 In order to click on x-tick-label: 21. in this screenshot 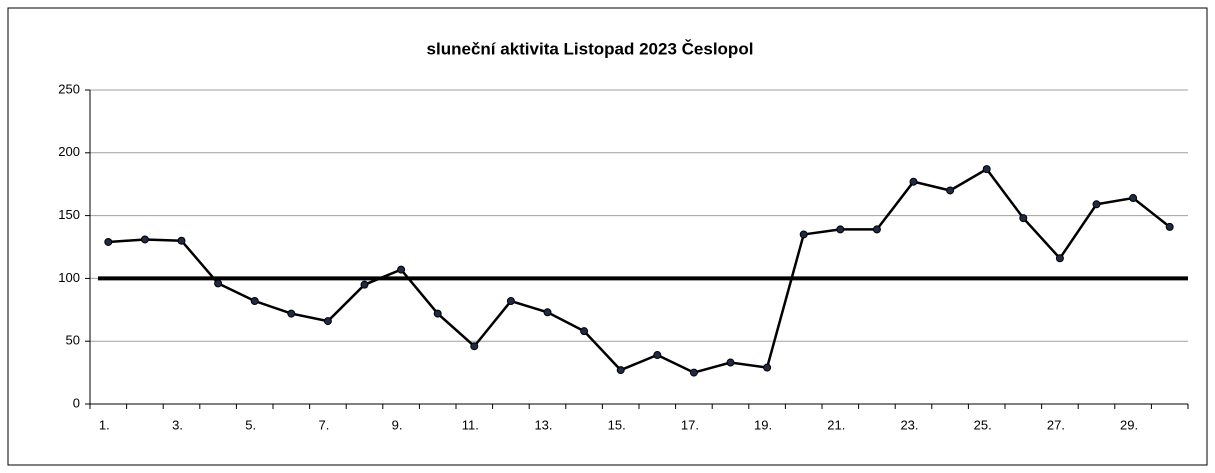, I will do `click(836, 424)`.